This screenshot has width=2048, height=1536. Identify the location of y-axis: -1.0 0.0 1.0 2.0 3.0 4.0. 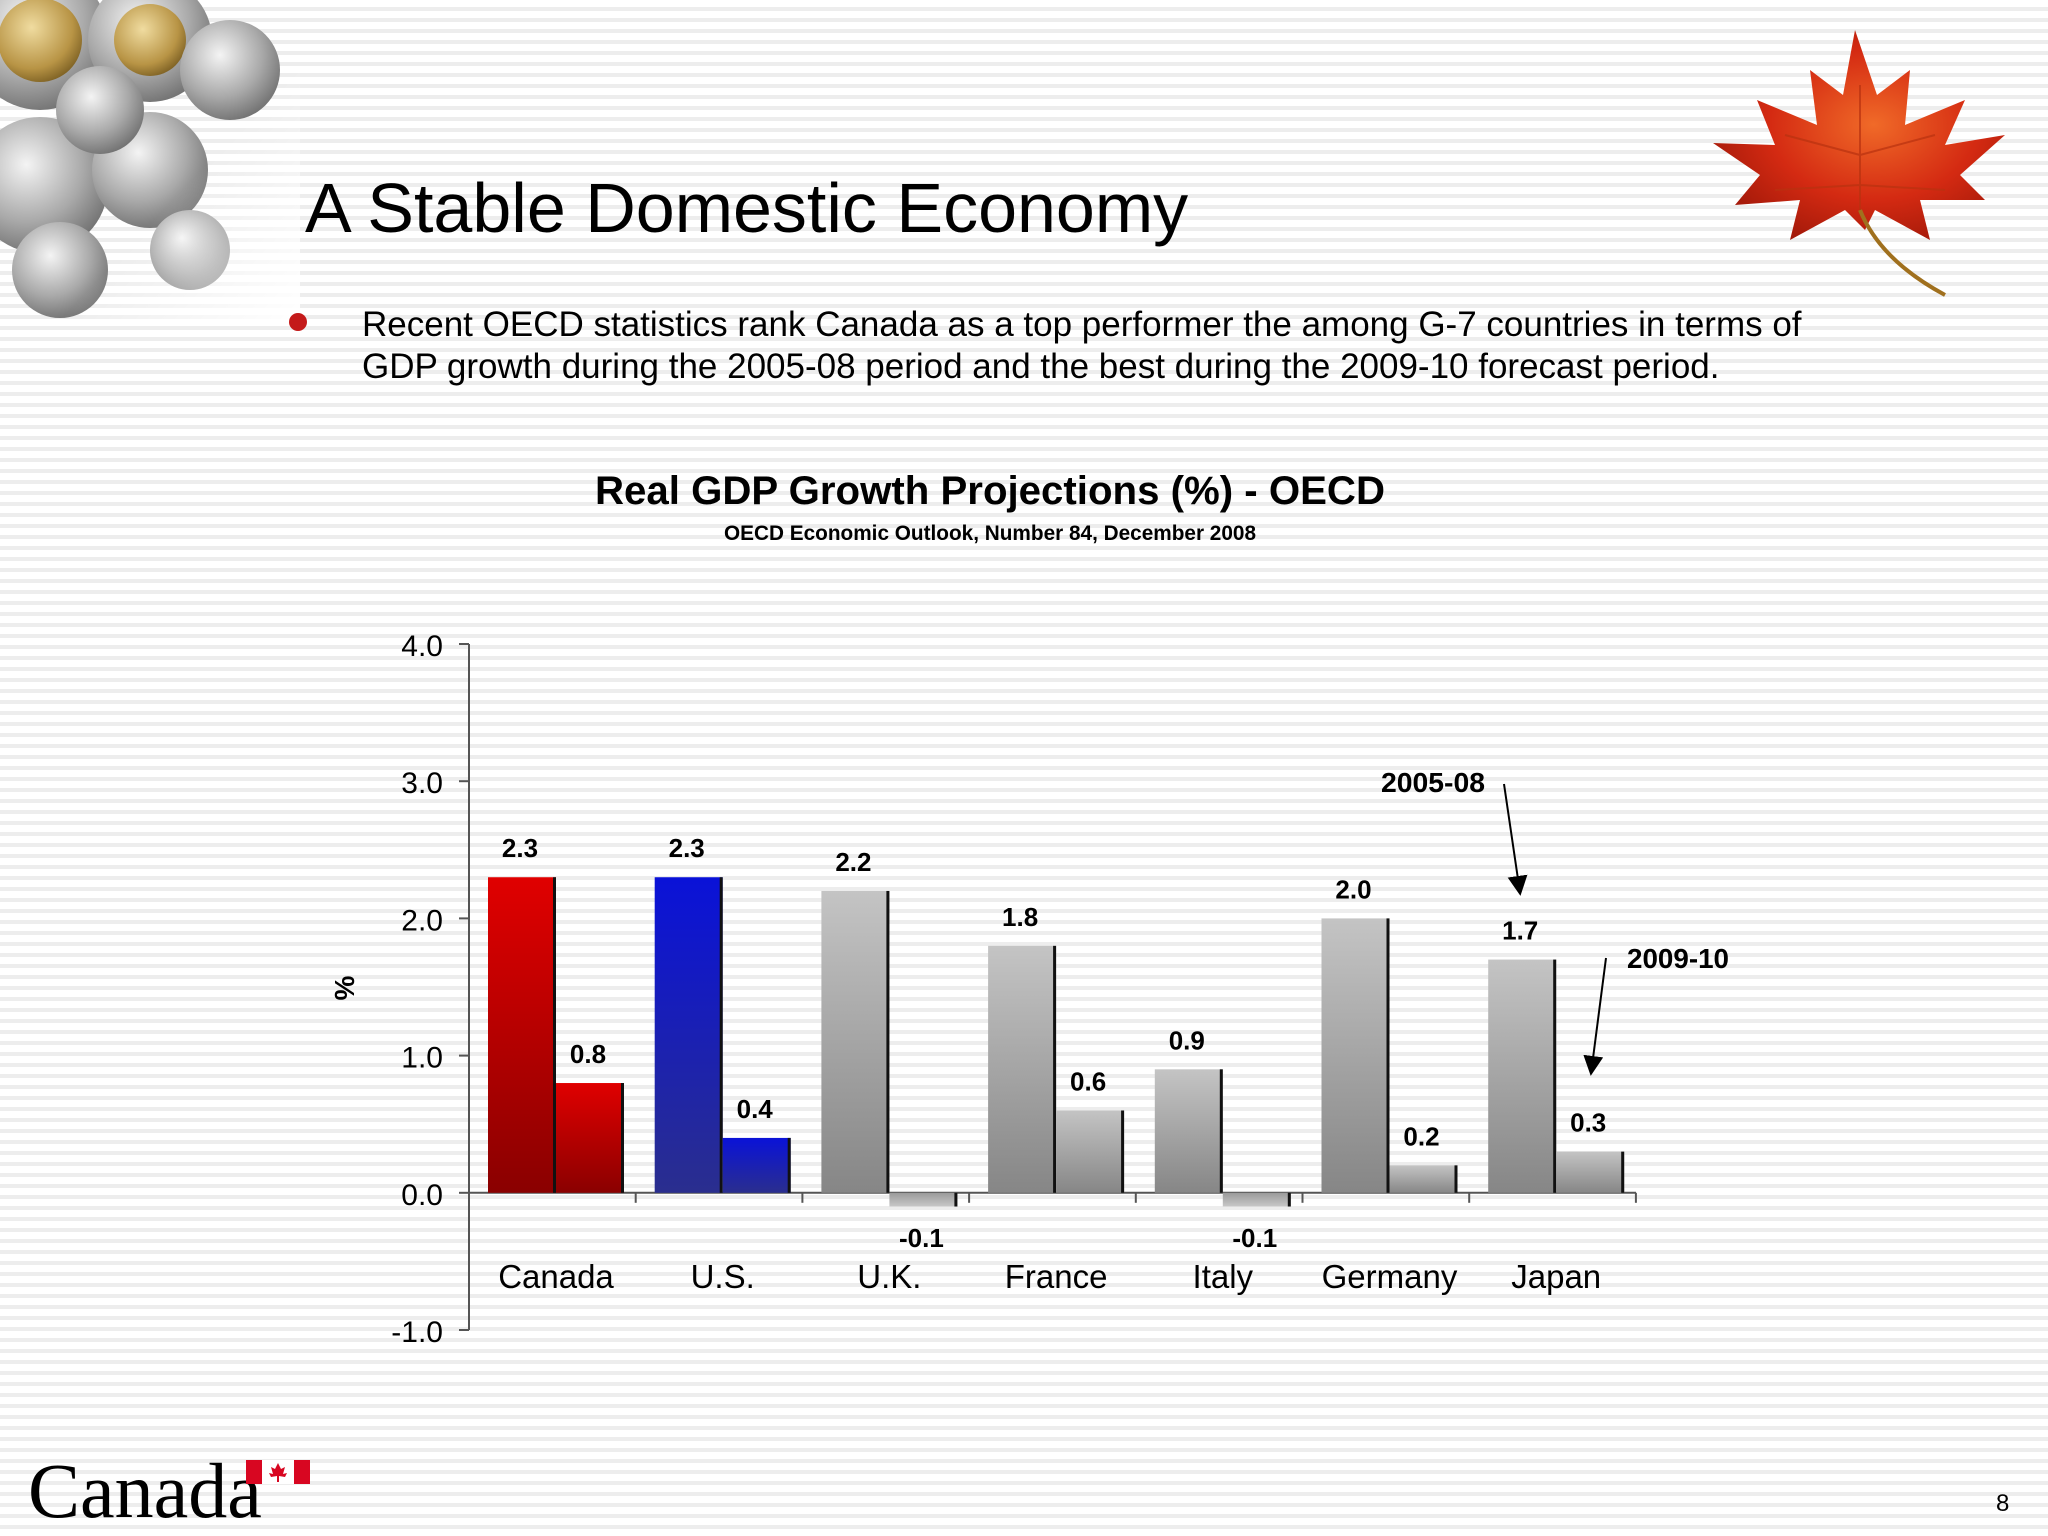
(430, 989).